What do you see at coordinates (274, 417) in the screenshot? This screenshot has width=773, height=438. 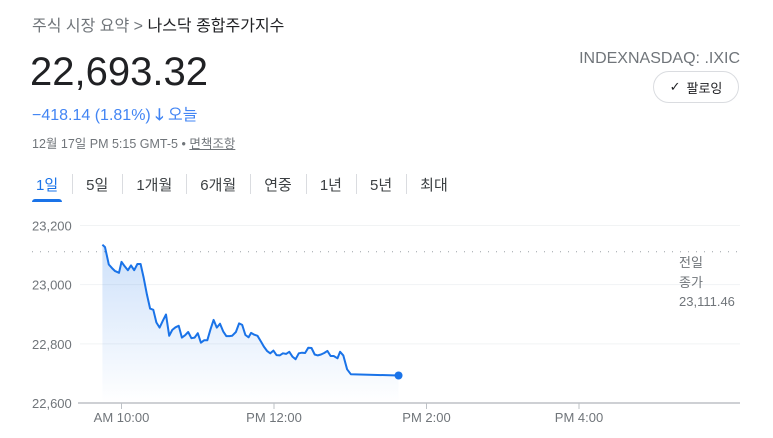 I see `x-tick-label: PM 12:00` at bounding box center [274, 417].